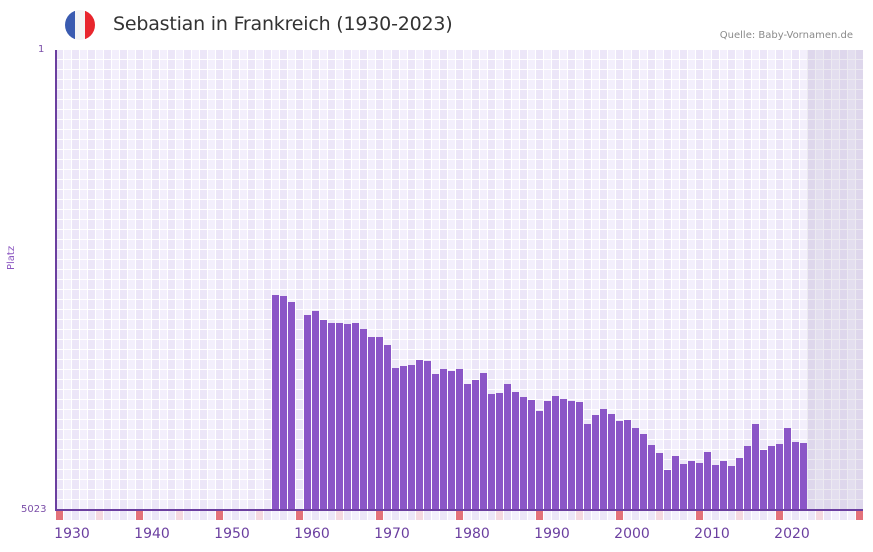 The height and width of the screenshot is (552, 873). Describe the element at coordinates (547, 455) in the screenshot. I see `bar-1991` at that location.